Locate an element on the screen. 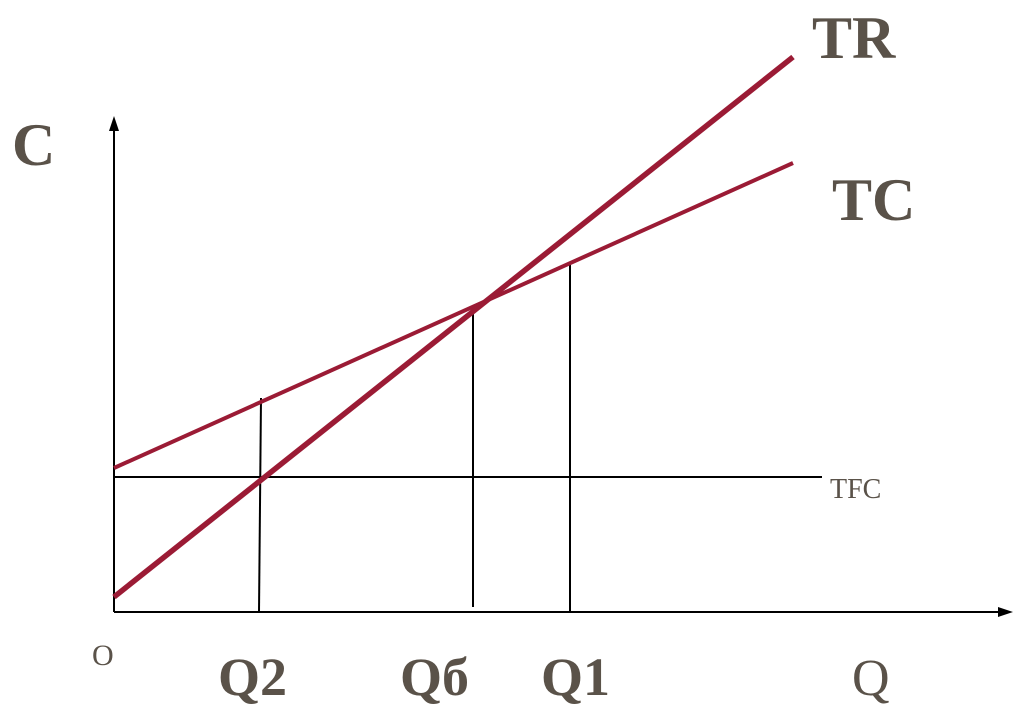 The image size is (1013, 706). qb-label: Qб is located at coordinates (434, 676).